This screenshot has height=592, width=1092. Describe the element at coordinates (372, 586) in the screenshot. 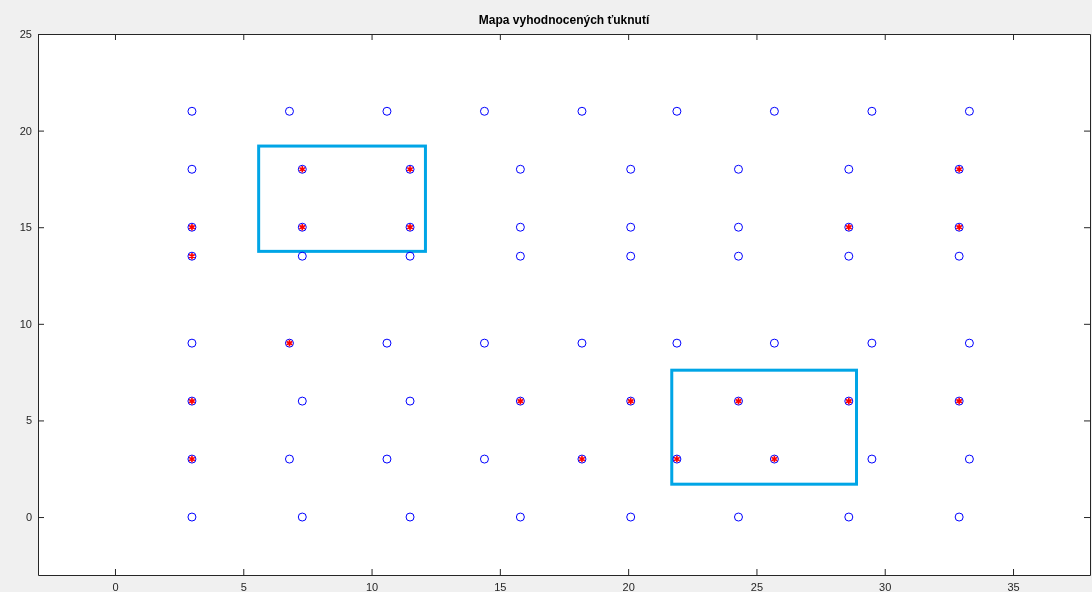

I see `x-tick-label: 10` at that location.